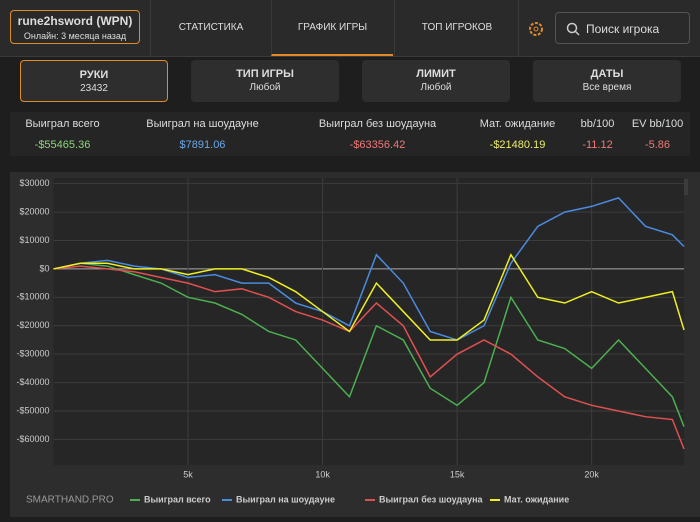 This screenshot has height=522, width=700. Describe the element at coordinates (431, 499) in the screenshot. I see `legend-label: Выиграл без шоудауна` at that location.